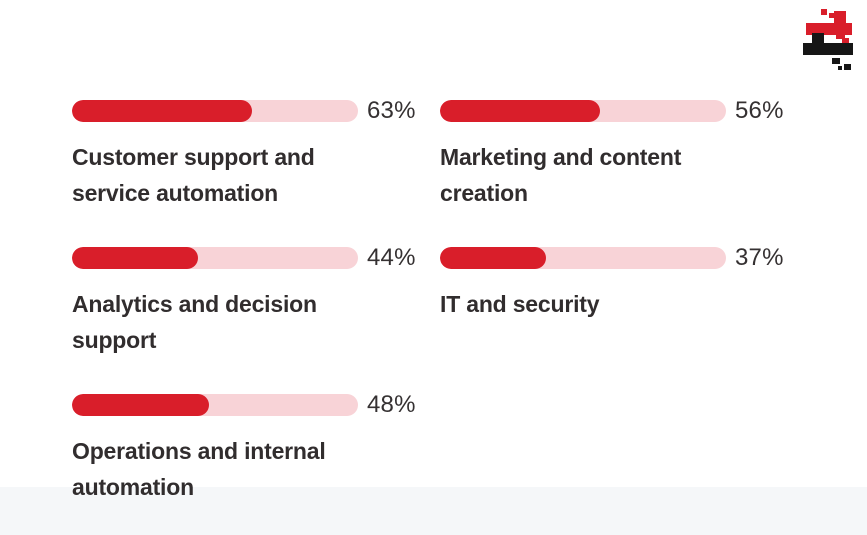  What do you see at coordinates (616, 301) in the screenshot?
I see `stat-item-it-security: 37% IT and security` at bounding box center [616, 301].